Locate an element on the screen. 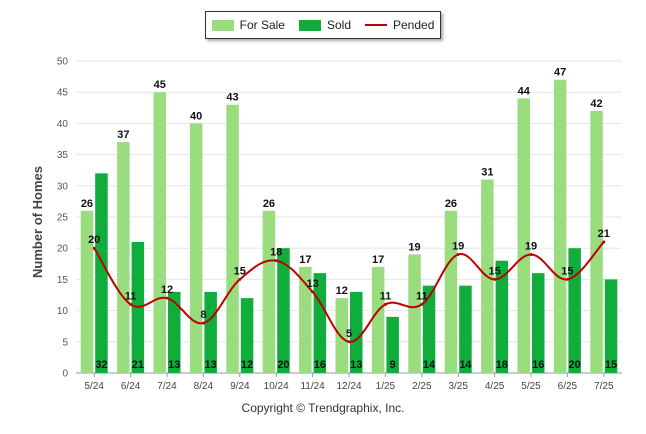 This screenshot has height=434, width=646. y-tick-label: 0 is located at coordinates (65, 374).